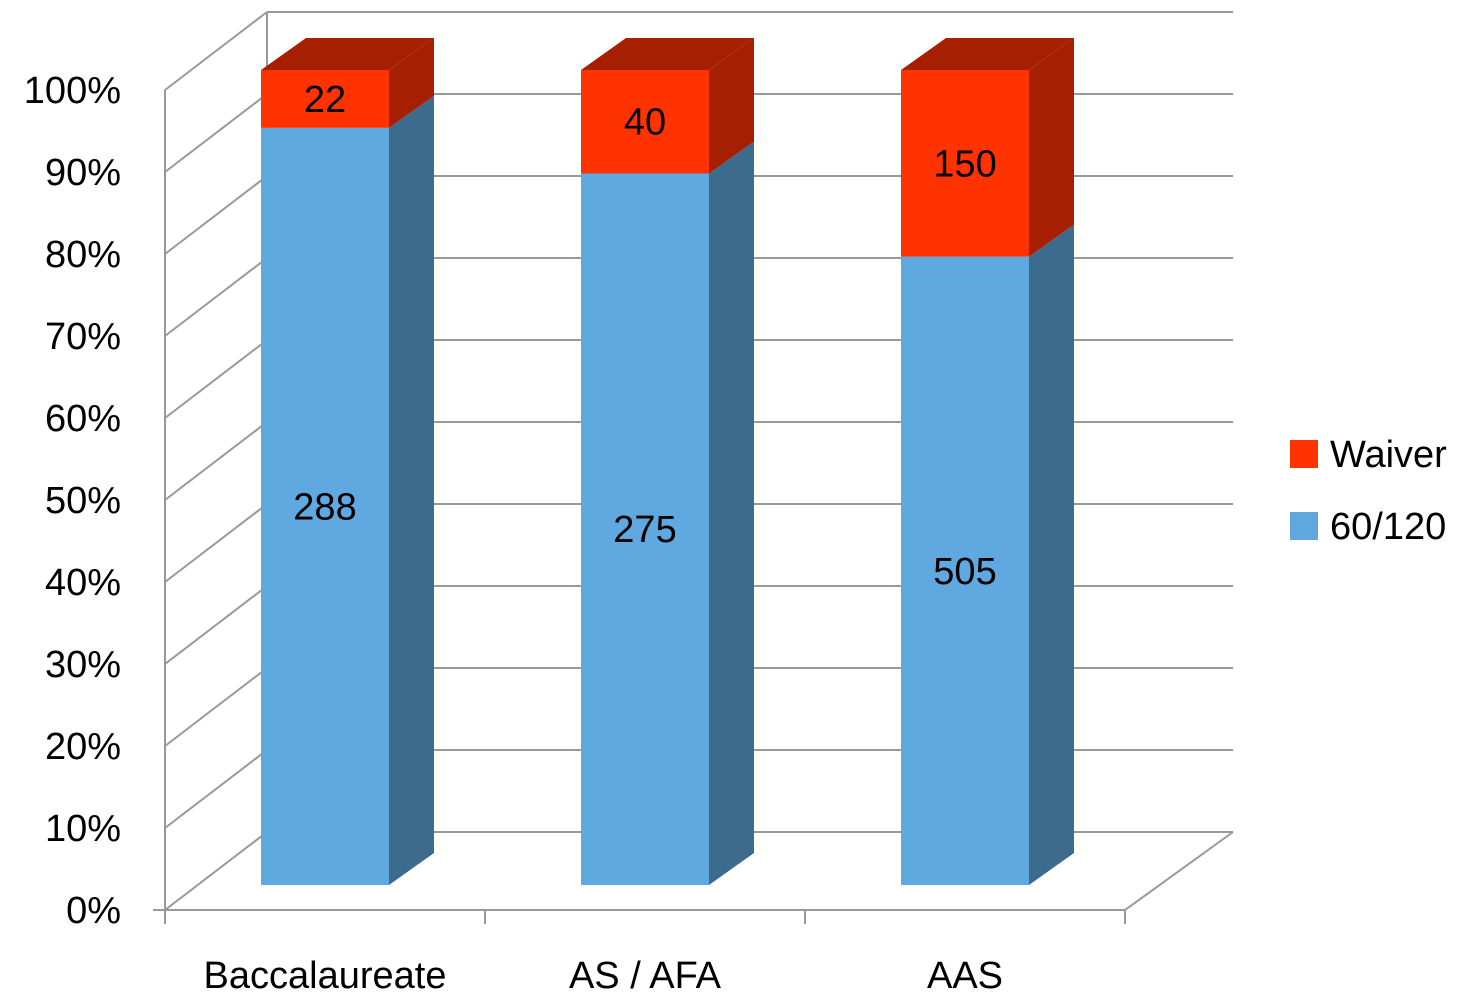  Describe the element at coordinates (83, 255) in the screenshot. I see `y-tick-label: 80%` at that location.